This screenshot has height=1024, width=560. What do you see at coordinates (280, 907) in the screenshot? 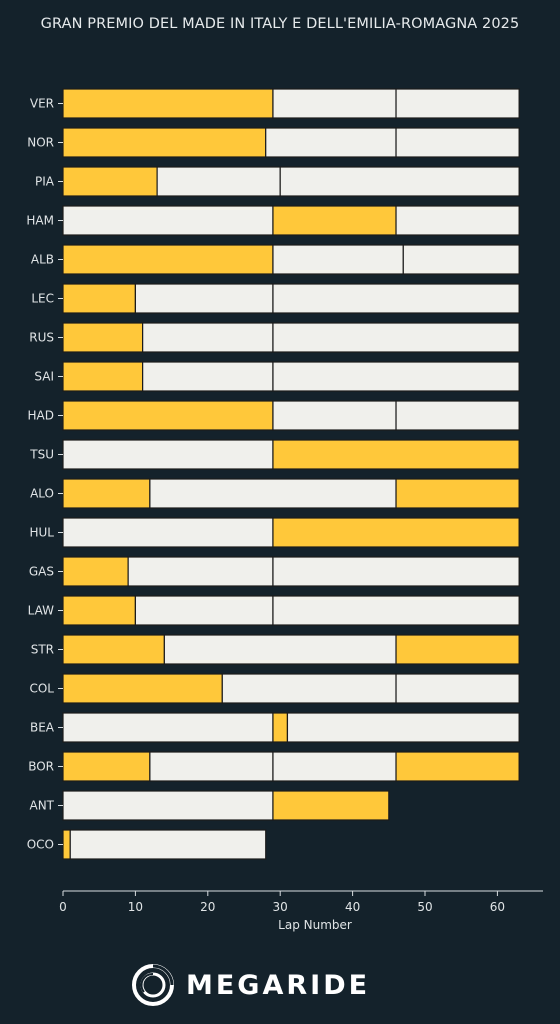
I see `x-tick-label: 30` at bounding box center [280, 907].